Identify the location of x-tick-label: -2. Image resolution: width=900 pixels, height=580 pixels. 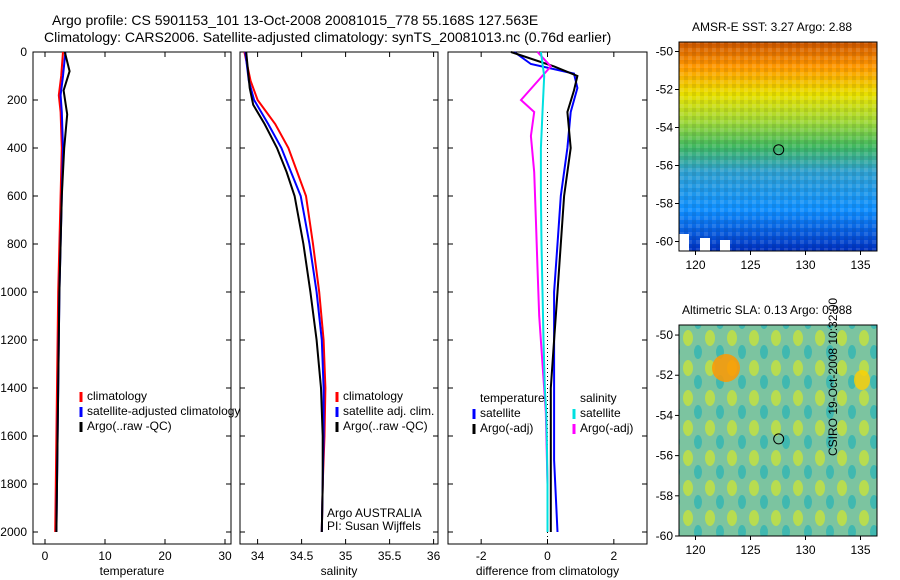
(481, 556).